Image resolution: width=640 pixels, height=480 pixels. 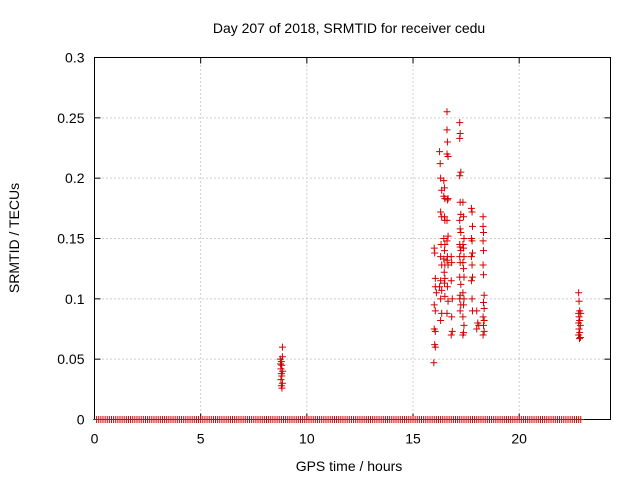 What do you see at coordinates (81, 420) in the screenshot?
I see `y-tick-label: 0` at bounding box center [81, 420].